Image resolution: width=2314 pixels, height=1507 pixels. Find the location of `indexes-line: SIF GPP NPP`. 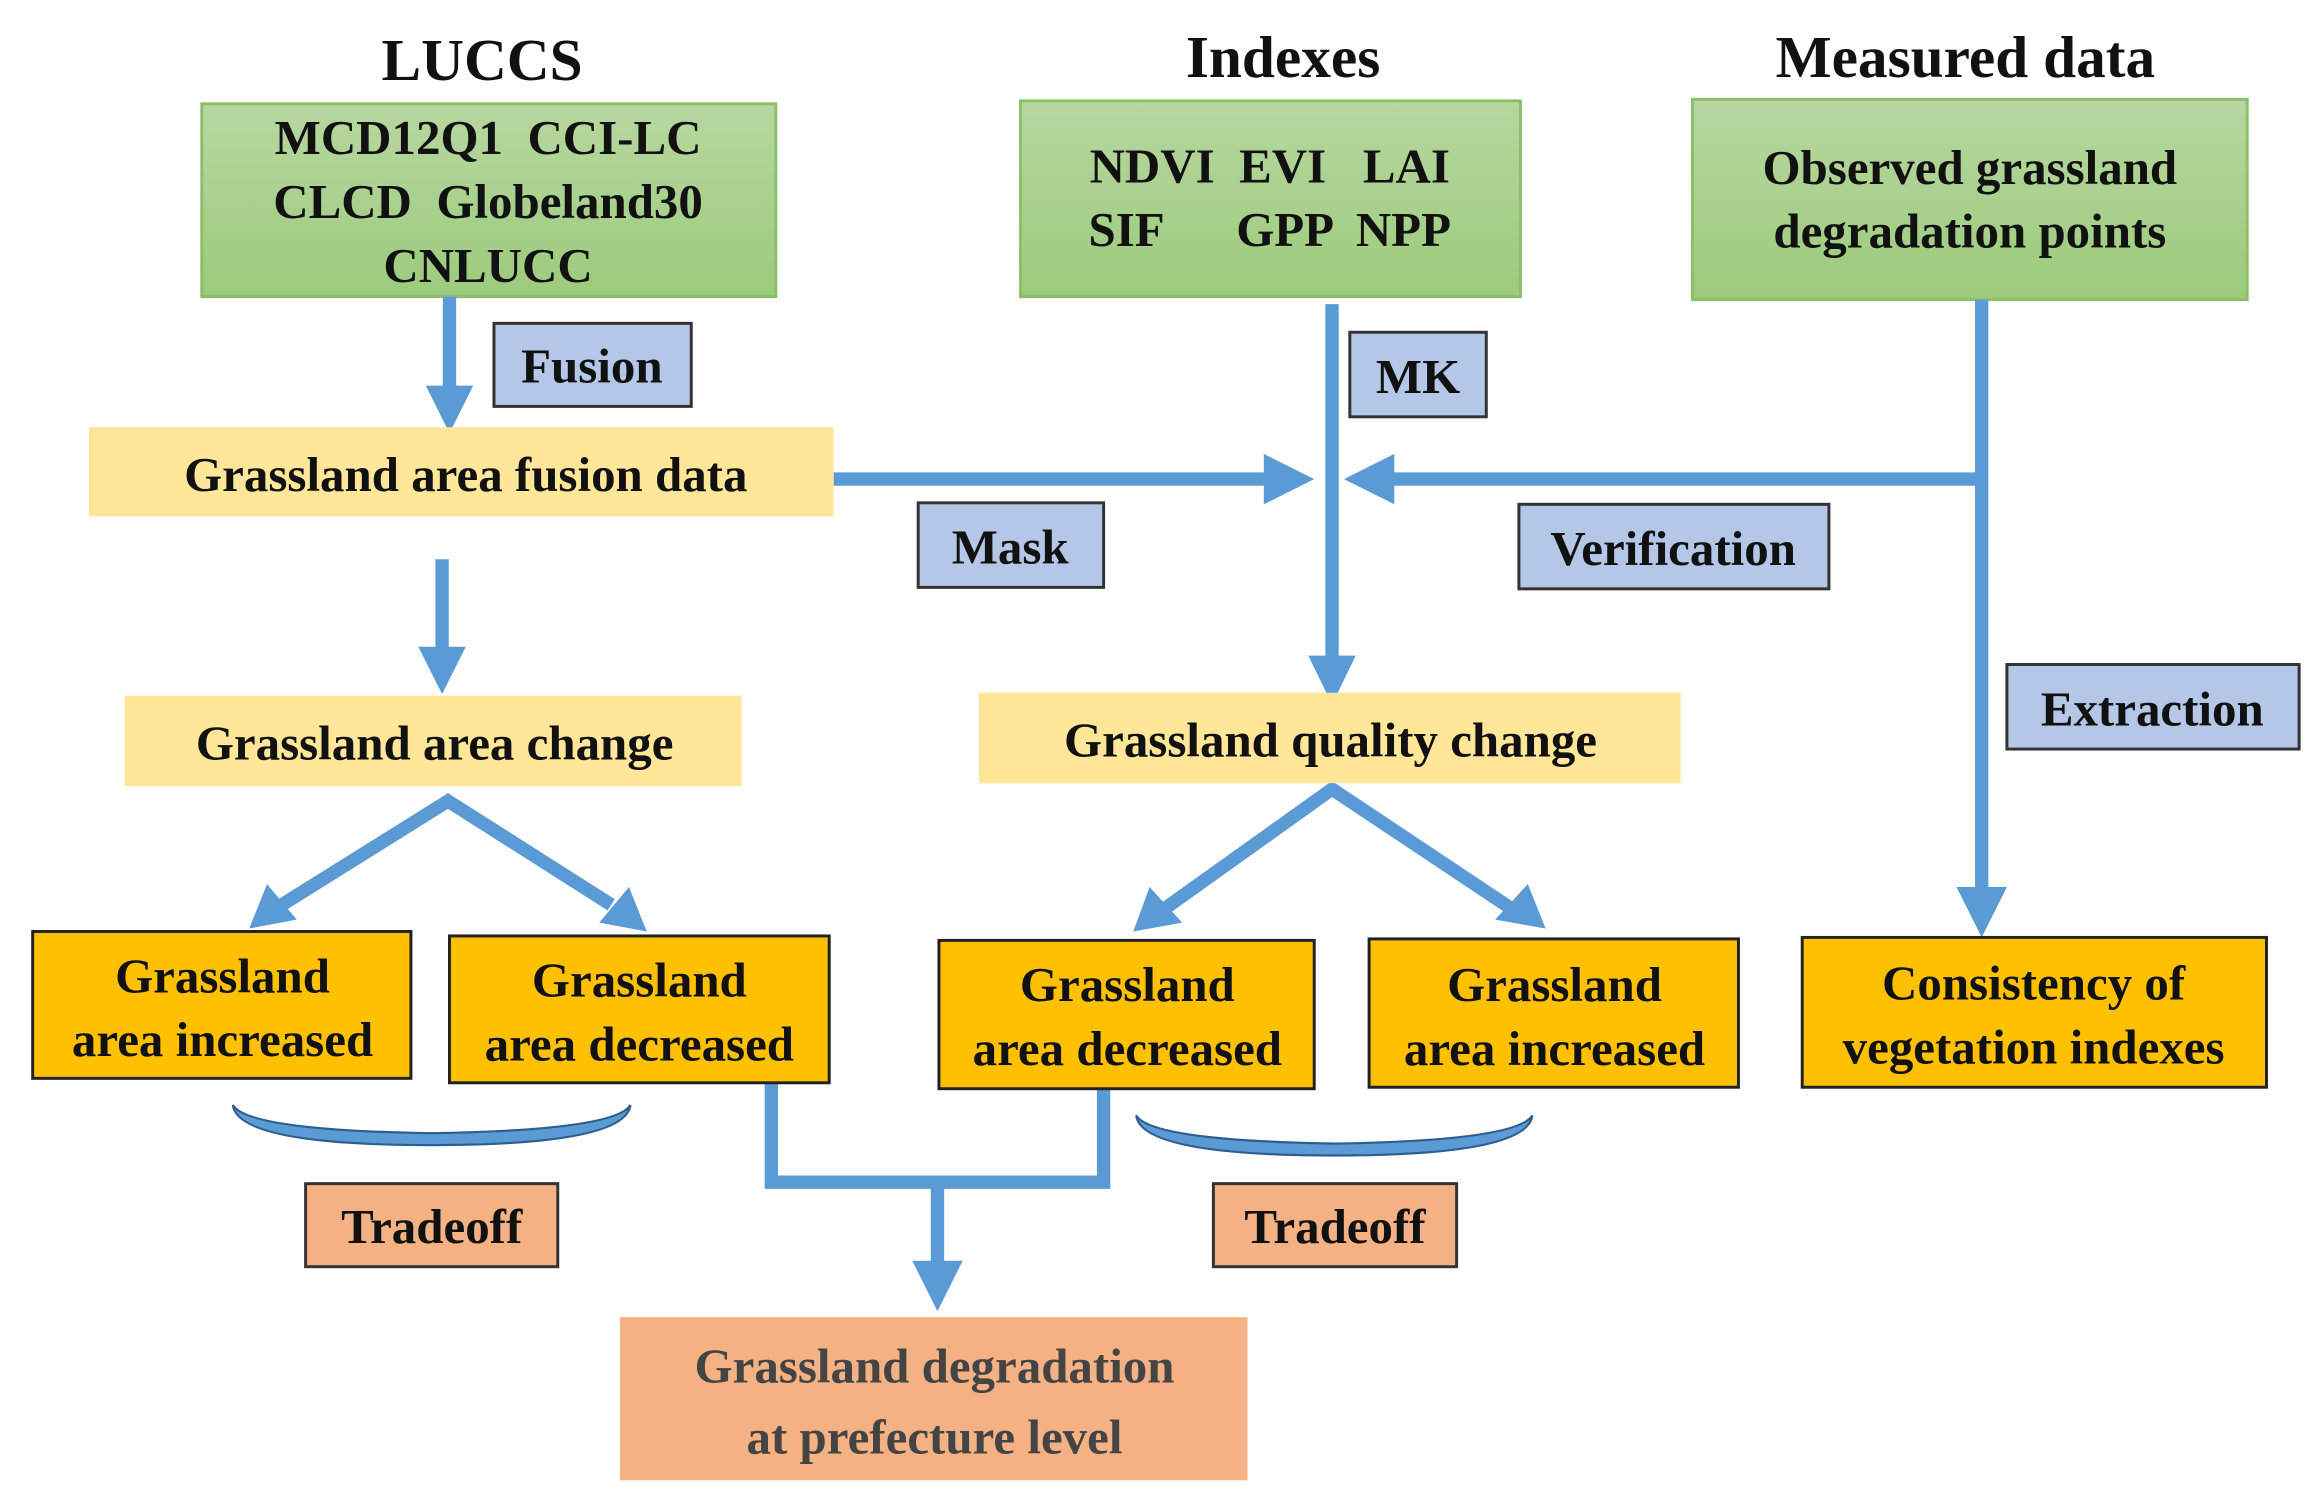

indexes-line: SIF GPP NPP is located at coordinates (1269, 229).